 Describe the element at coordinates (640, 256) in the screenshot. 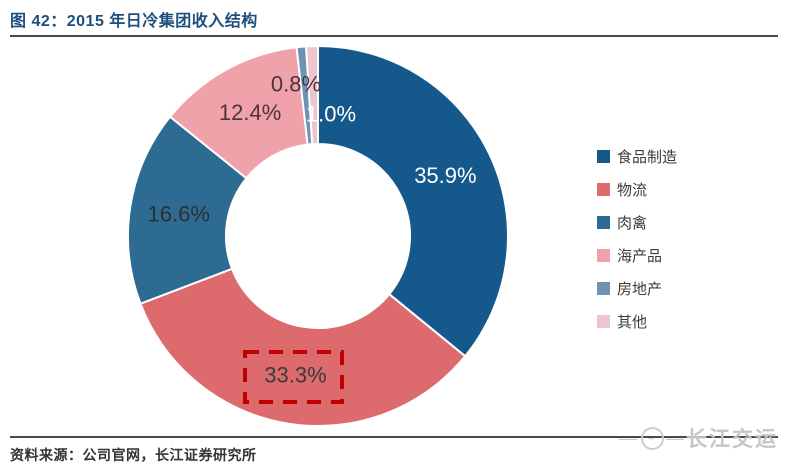

I see `legend-label: 海产品` at that location.